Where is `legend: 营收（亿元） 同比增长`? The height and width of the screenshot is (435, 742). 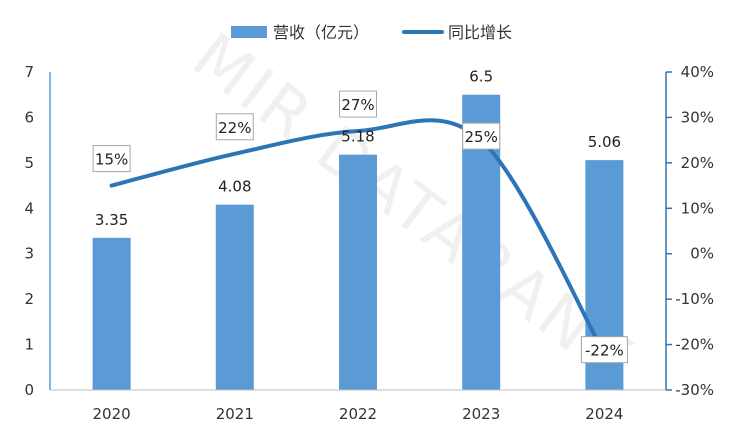
legend: 营收（亿元） 同比增长 is located at coordinates (371, 32).